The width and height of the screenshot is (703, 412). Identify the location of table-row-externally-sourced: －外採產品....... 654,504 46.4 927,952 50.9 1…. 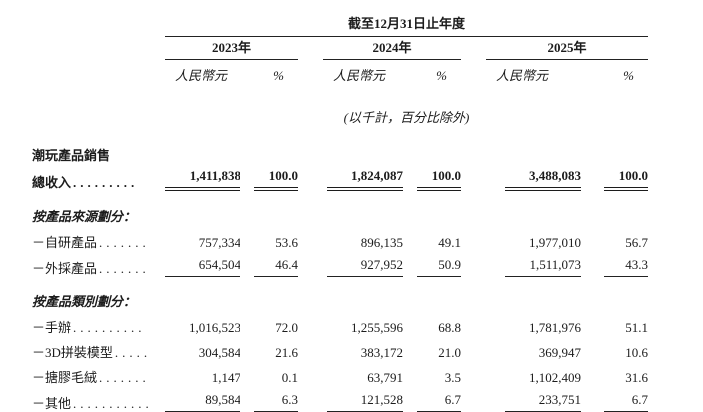
(339, 264).